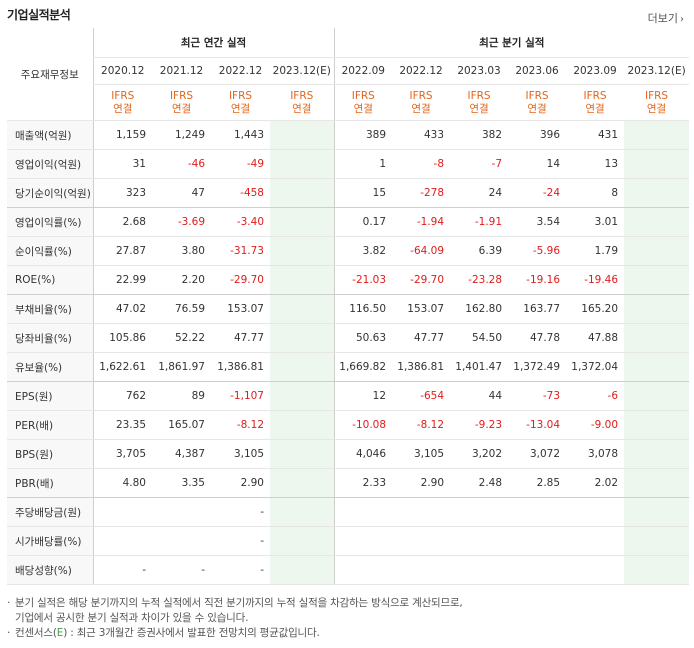 This screenshot has height=648, width=694. What do you see at coordinates (537, 483) in the screenshot?
I see `quarter-value-cell: 2.85` at bounding box center [537, 483].